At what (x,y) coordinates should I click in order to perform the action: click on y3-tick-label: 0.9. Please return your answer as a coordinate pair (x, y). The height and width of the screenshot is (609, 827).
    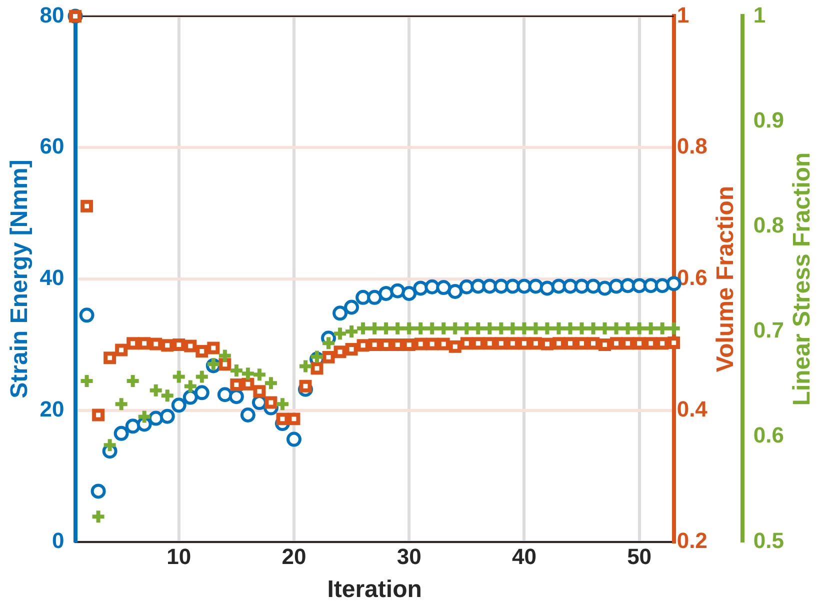
    Looking at the image, I should click on (768, 119).